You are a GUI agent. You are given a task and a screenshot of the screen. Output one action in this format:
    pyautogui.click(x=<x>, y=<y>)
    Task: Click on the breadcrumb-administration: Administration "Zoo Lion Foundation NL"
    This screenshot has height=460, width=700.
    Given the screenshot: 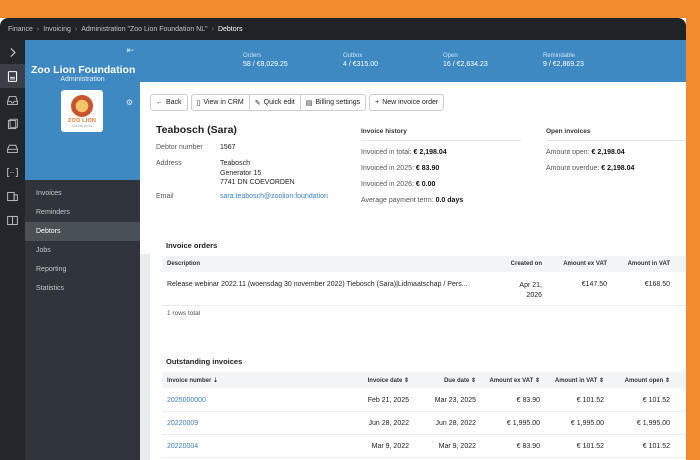 What is the action you would take?
    pyautogui.click(x=144, y=29)
    